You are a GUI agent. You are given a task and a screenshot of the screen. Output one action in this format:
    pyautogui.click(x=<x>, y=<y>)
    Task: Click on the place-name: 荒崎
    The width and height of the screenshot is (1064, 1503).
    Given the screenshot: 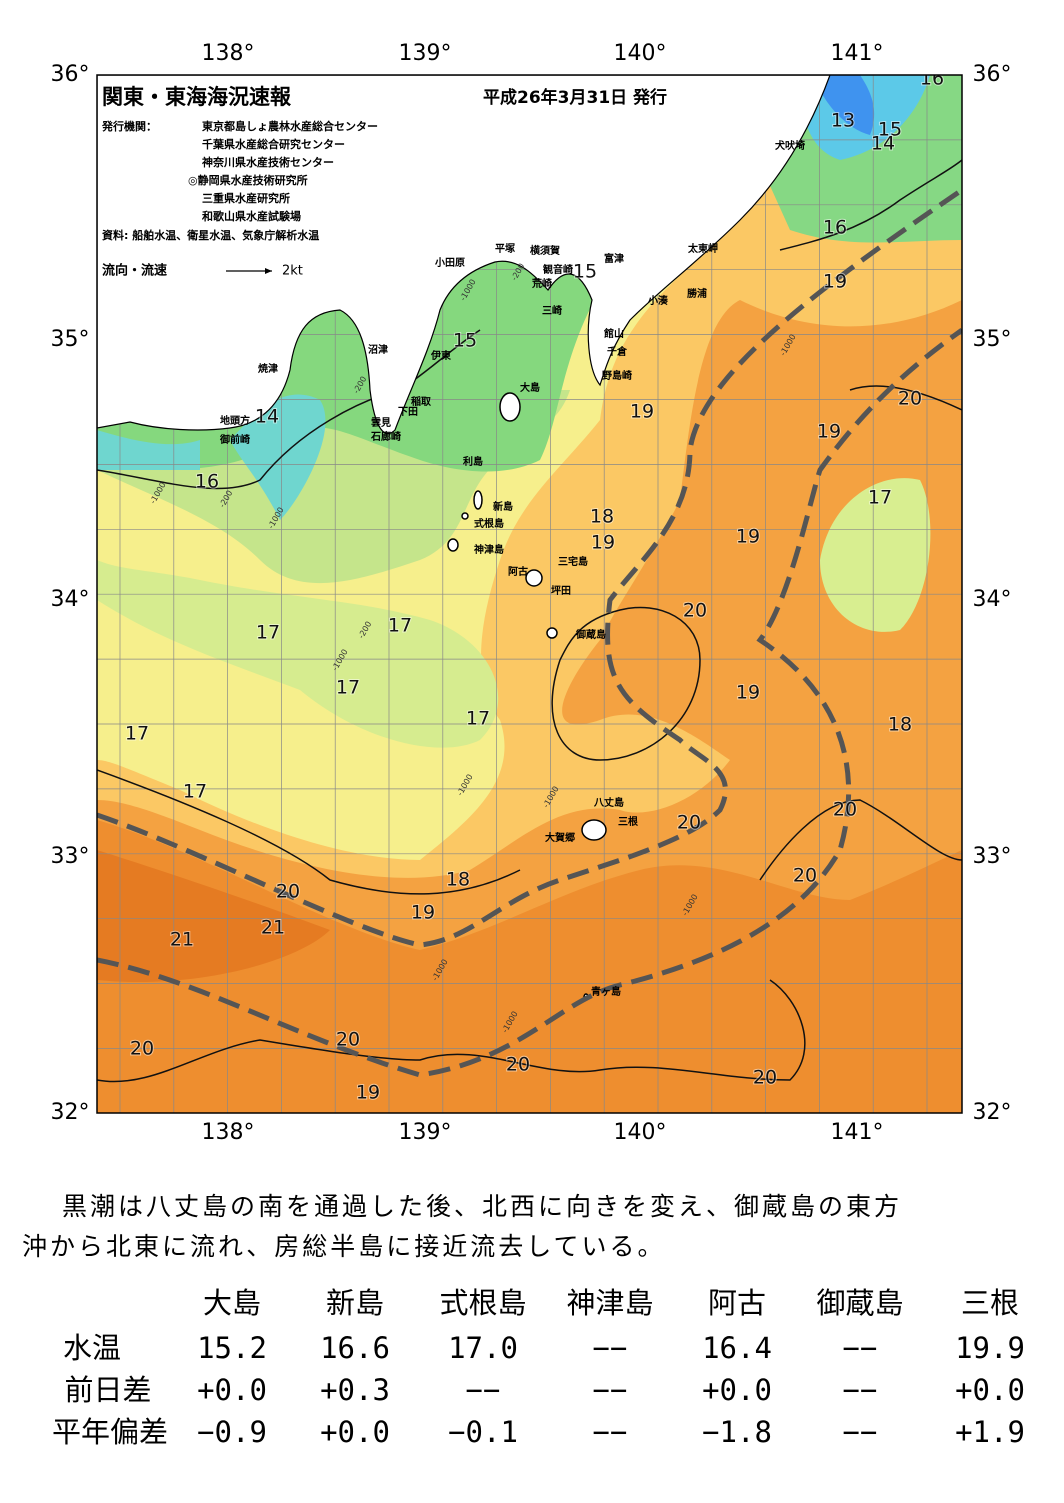 What is the action you would take?
    pyautogui.click(x=541, y=283)
    